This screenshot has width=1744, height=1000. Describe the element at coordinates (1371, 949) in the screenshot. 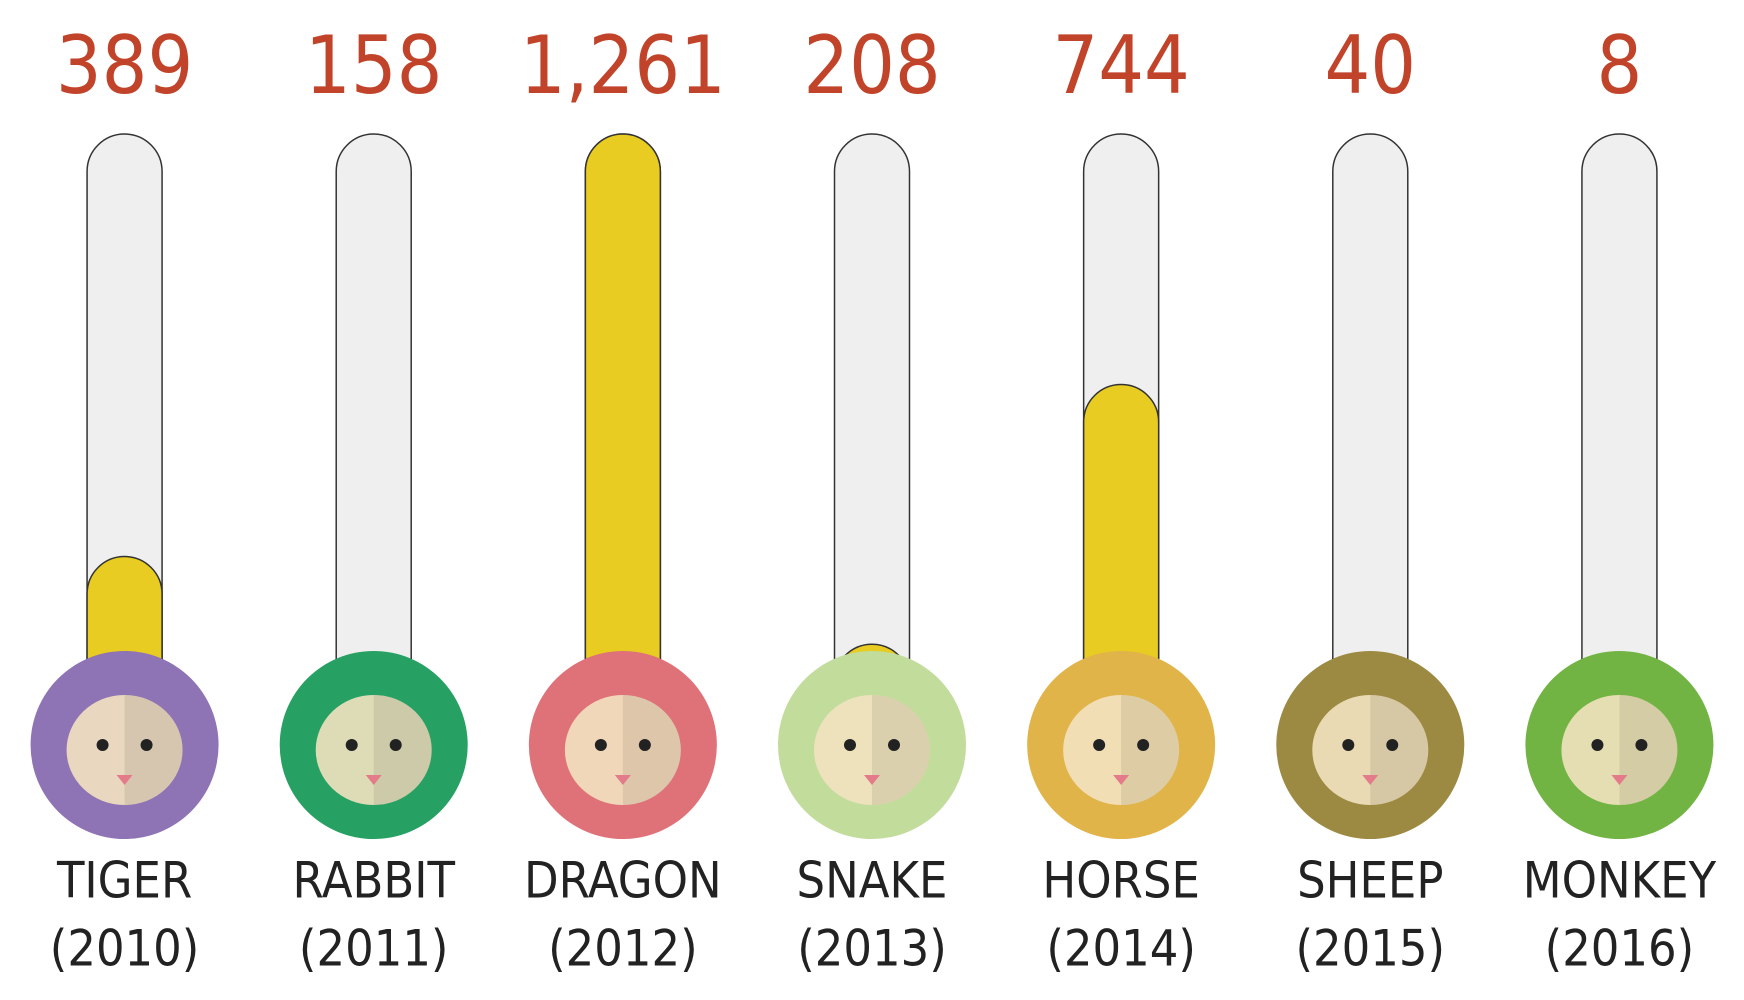

I see `x-tick-sublabel: (2015)` at that location.